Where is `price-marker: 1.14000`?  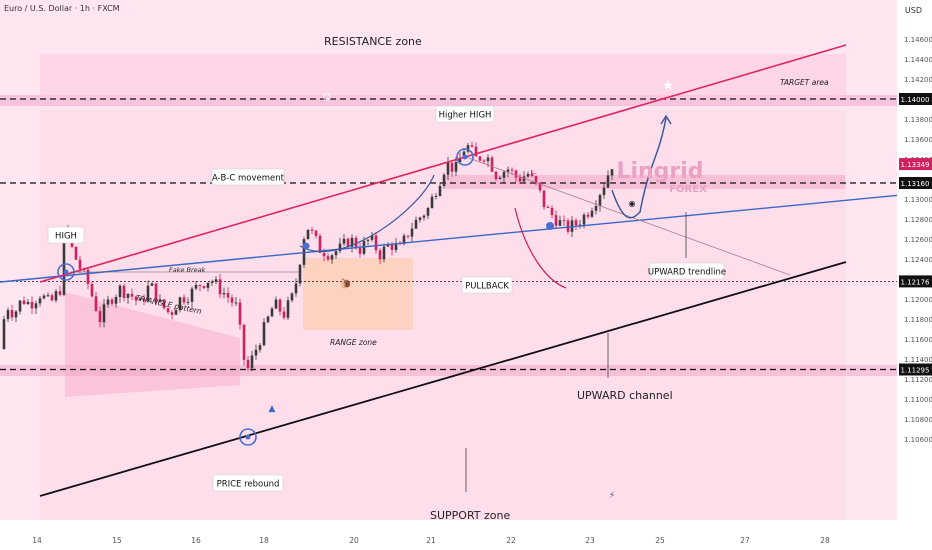
price-marker: 1.14000 is located at coordinates (915, 100).